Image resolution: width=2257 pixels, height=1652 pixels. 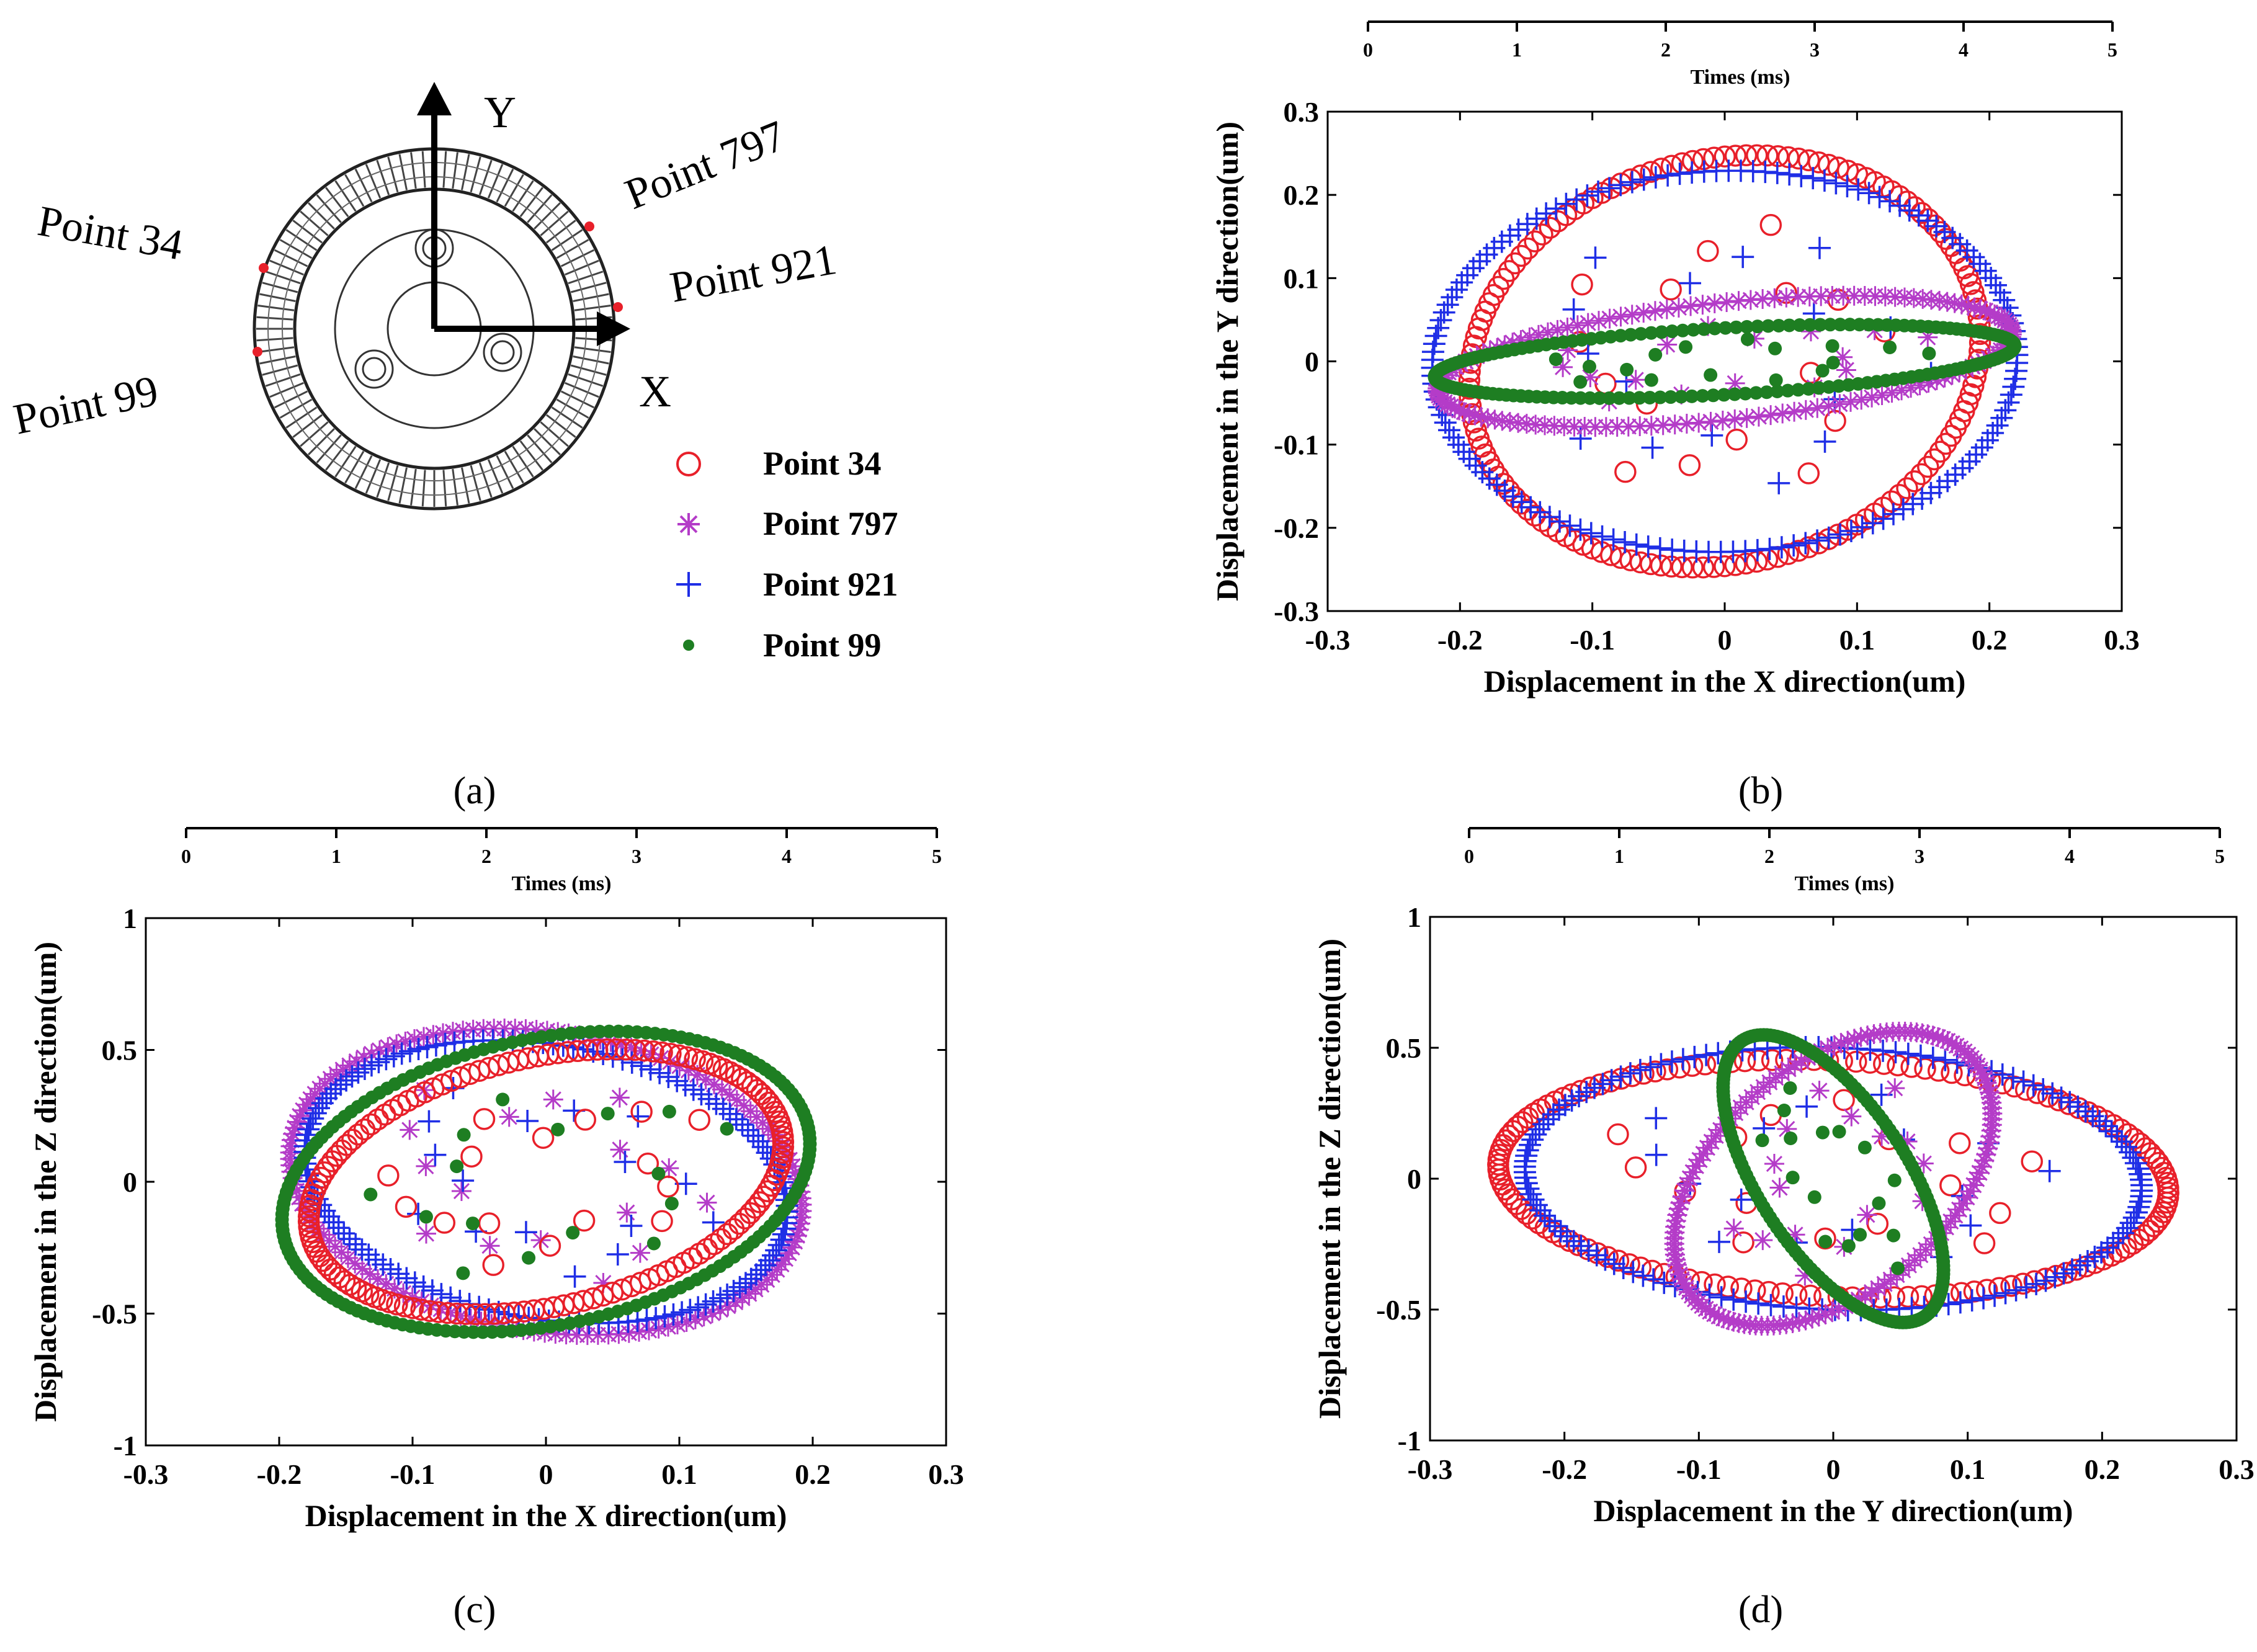 What do you see at coordinates (146, 1474) in the screenshot?
I see `x-tick-label: -0.3` at bounding box center [146, 1474].